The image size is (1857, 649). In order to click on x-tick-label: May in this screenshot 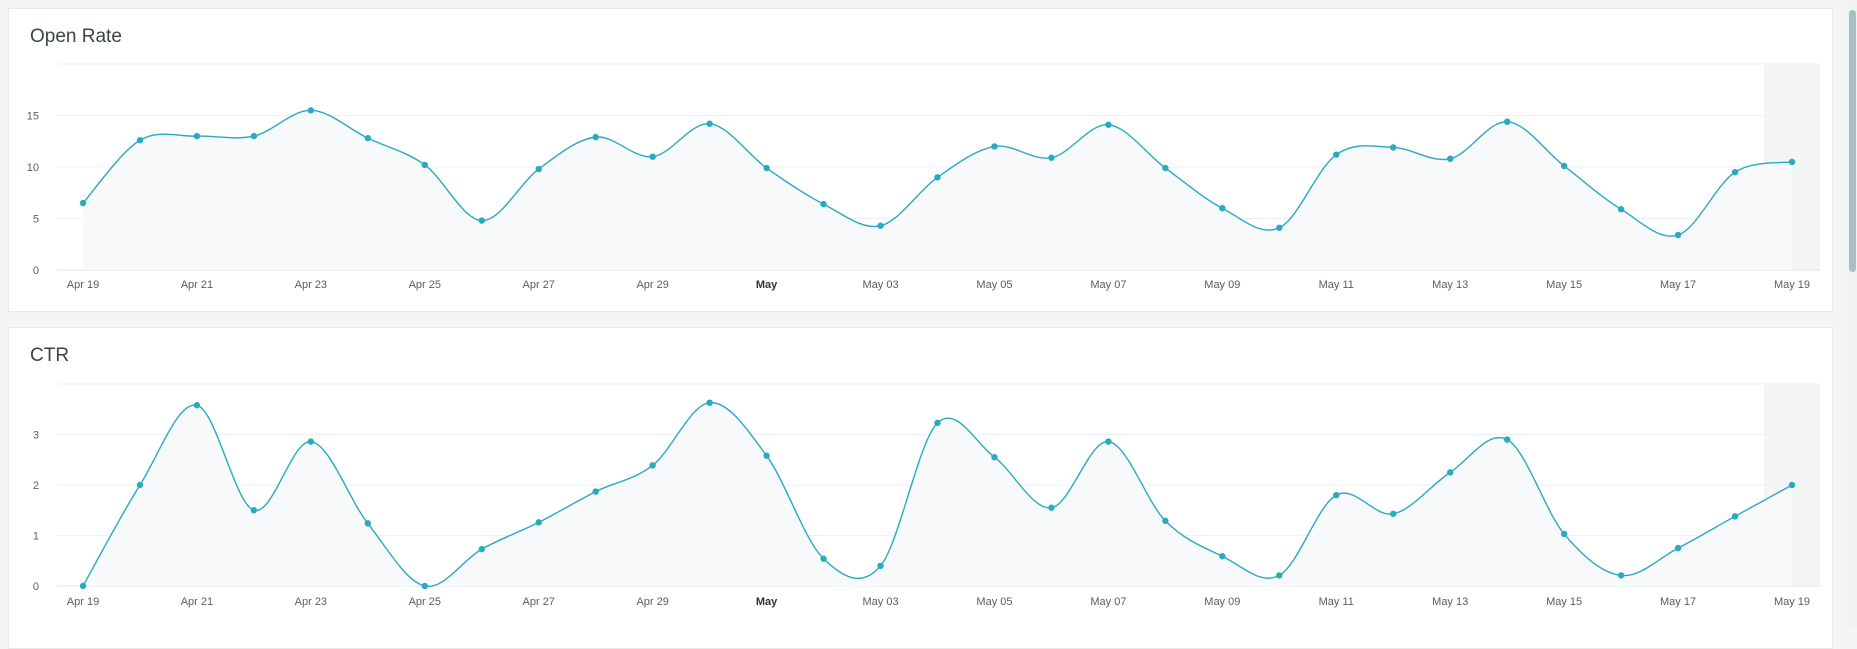, I will do `click(767, 285)`.